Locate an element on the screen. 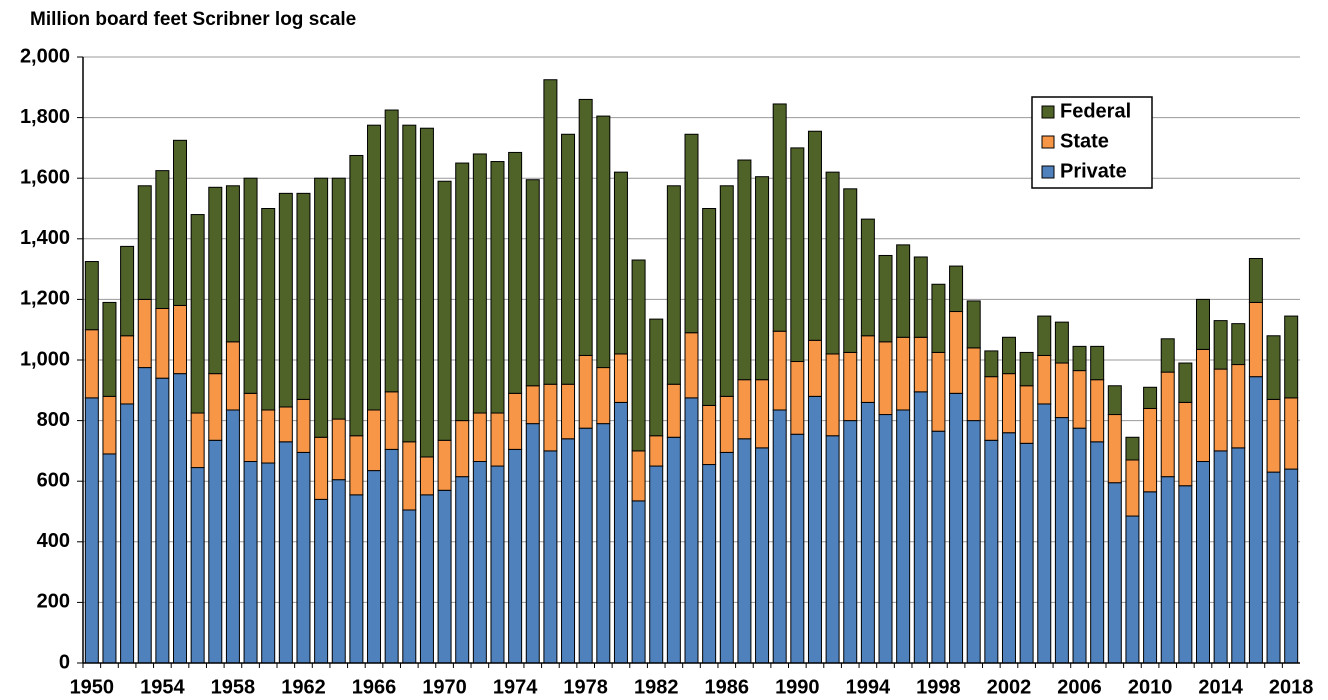 The image size is (1328, 700). x-tick-label: 2018 is located at coordinates (1291, 687).